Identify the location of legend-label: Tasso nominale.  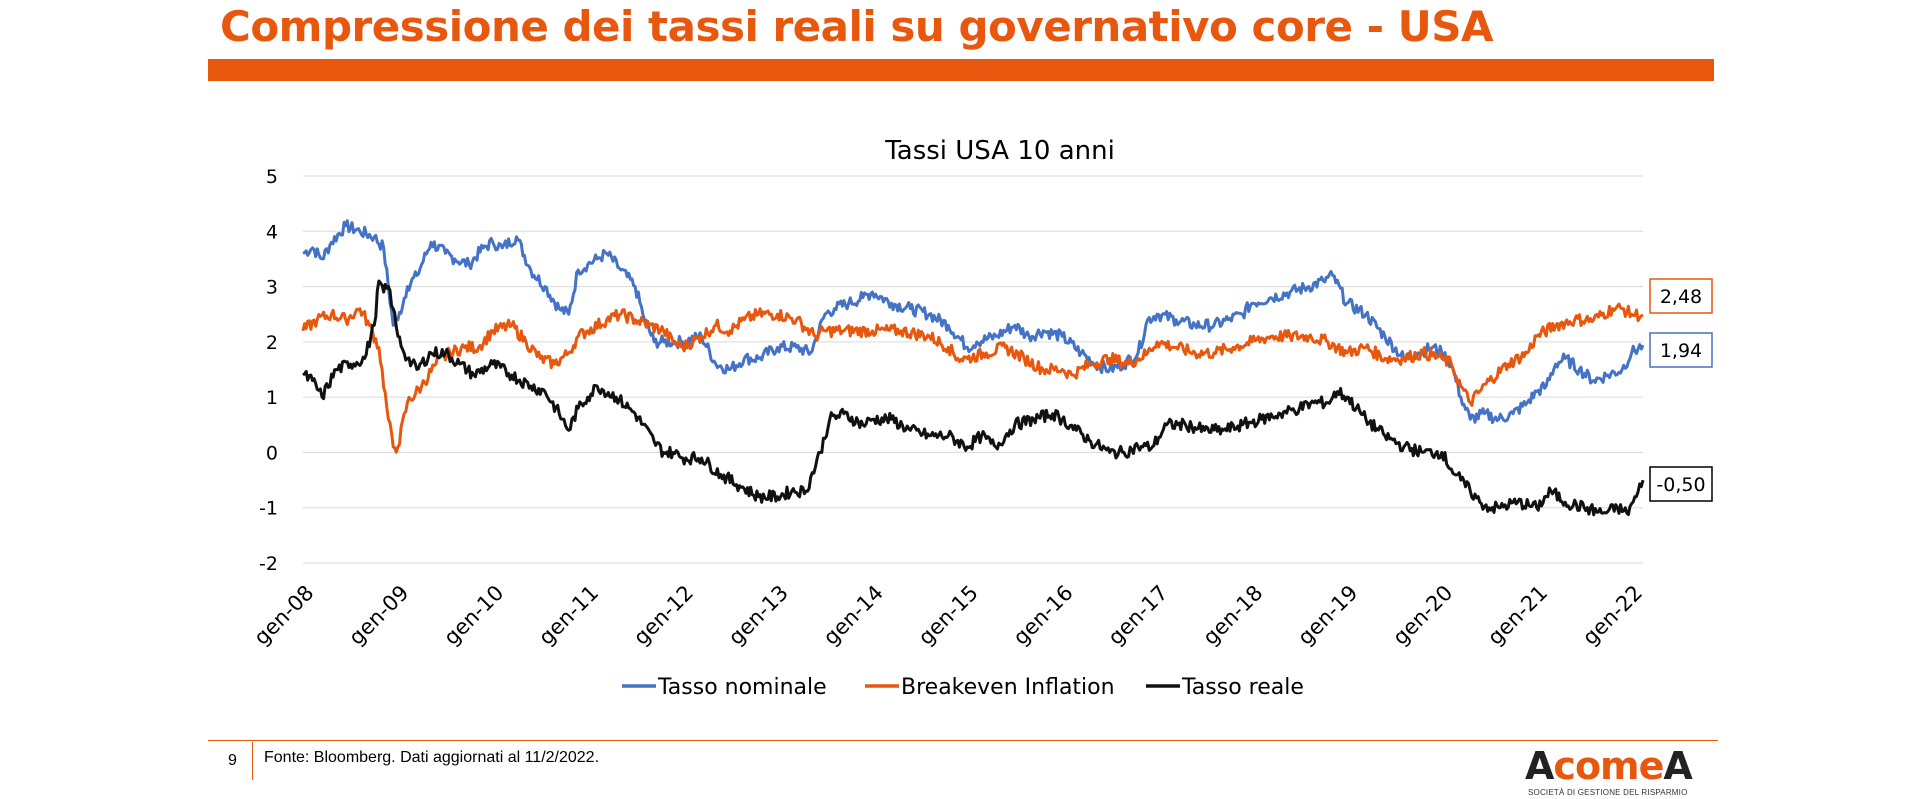
(742, 687).